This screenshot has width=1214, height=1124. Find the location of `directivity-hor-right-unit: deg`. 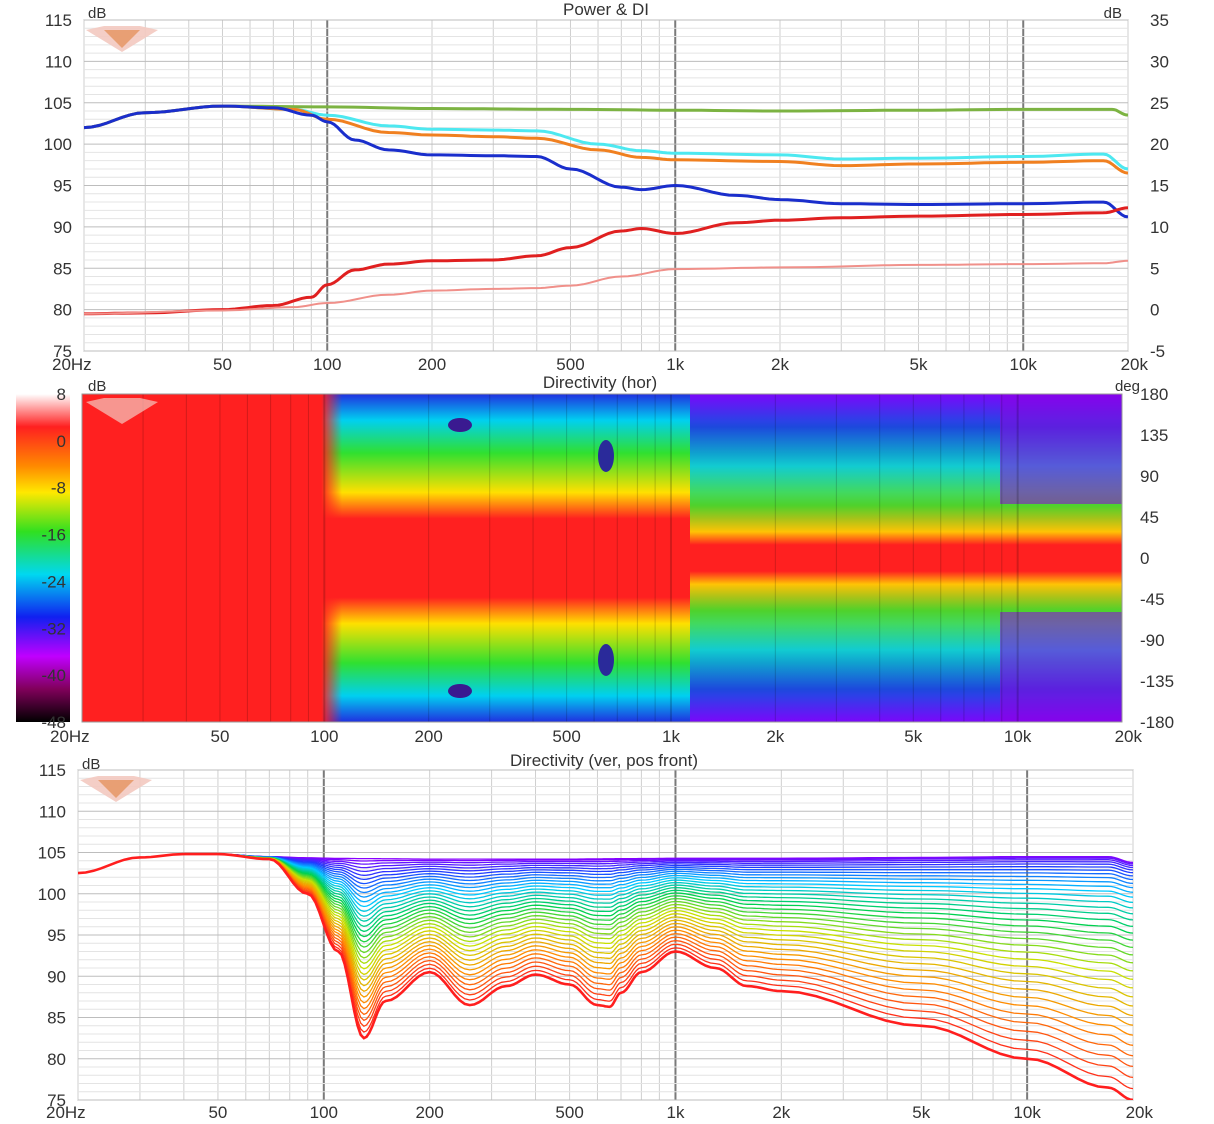

directivity-hor-right-unit: deg is located at coordinates (1127, 386).